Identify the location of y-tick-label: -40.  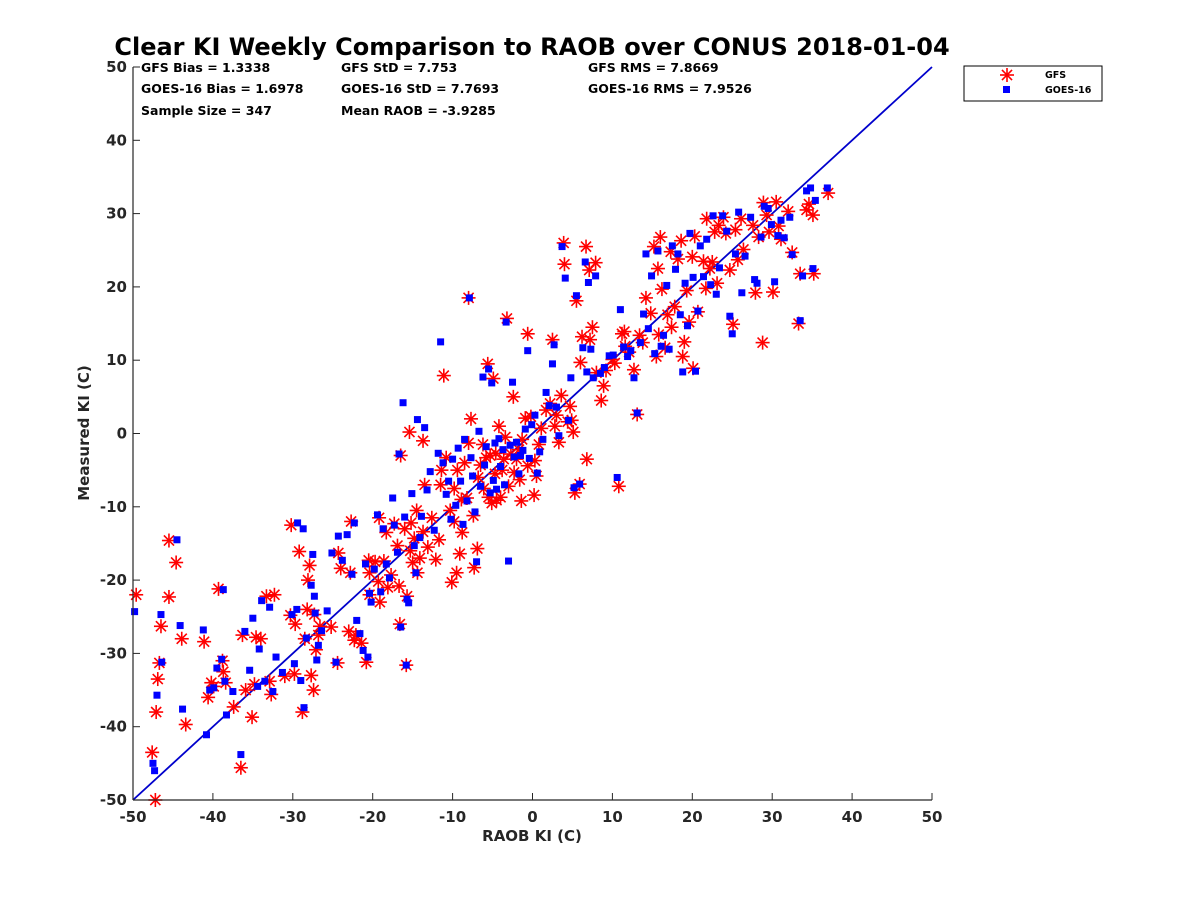
(113, 727).